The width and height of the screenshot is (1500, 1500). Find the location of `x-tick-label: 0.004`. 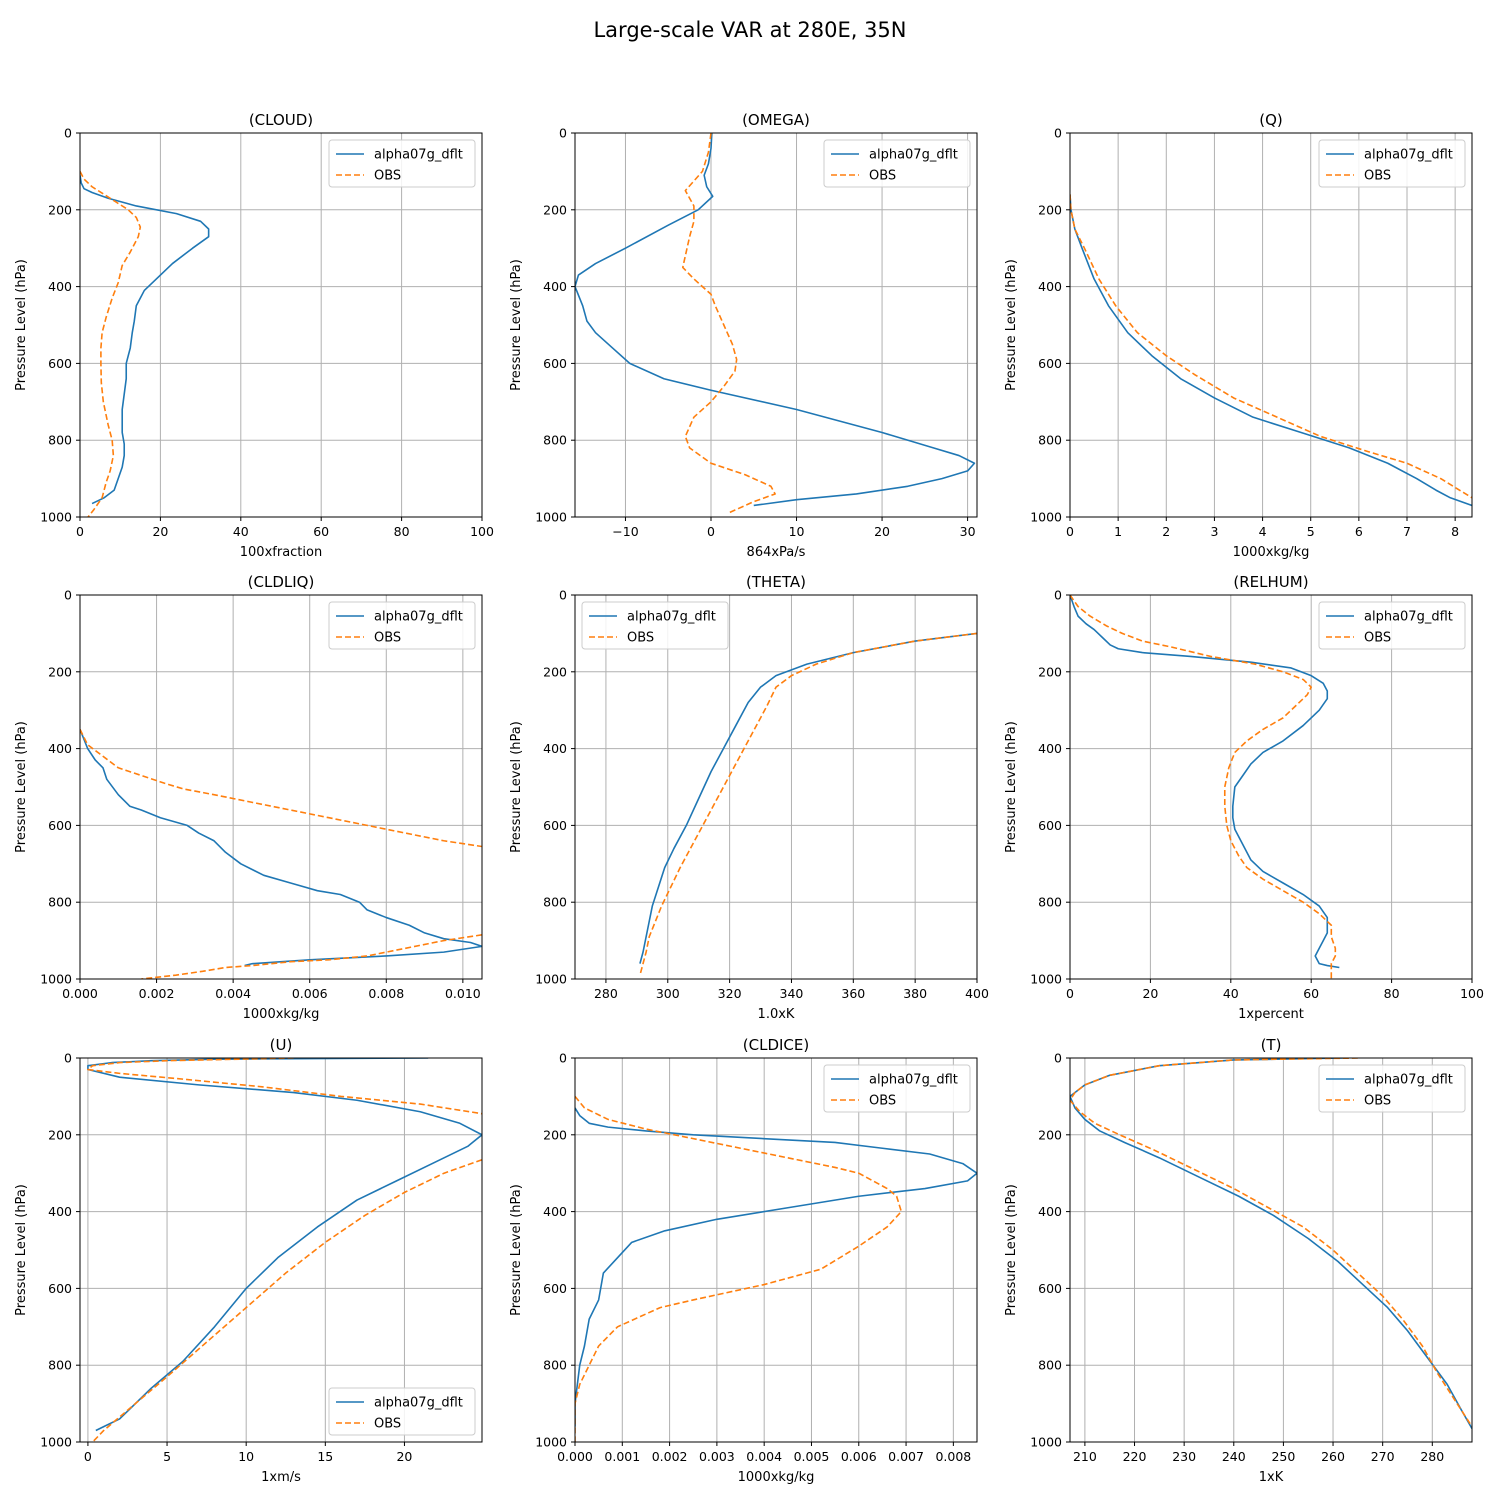

x-tick-label: 0.004 is located at coordinates (764, 1456).